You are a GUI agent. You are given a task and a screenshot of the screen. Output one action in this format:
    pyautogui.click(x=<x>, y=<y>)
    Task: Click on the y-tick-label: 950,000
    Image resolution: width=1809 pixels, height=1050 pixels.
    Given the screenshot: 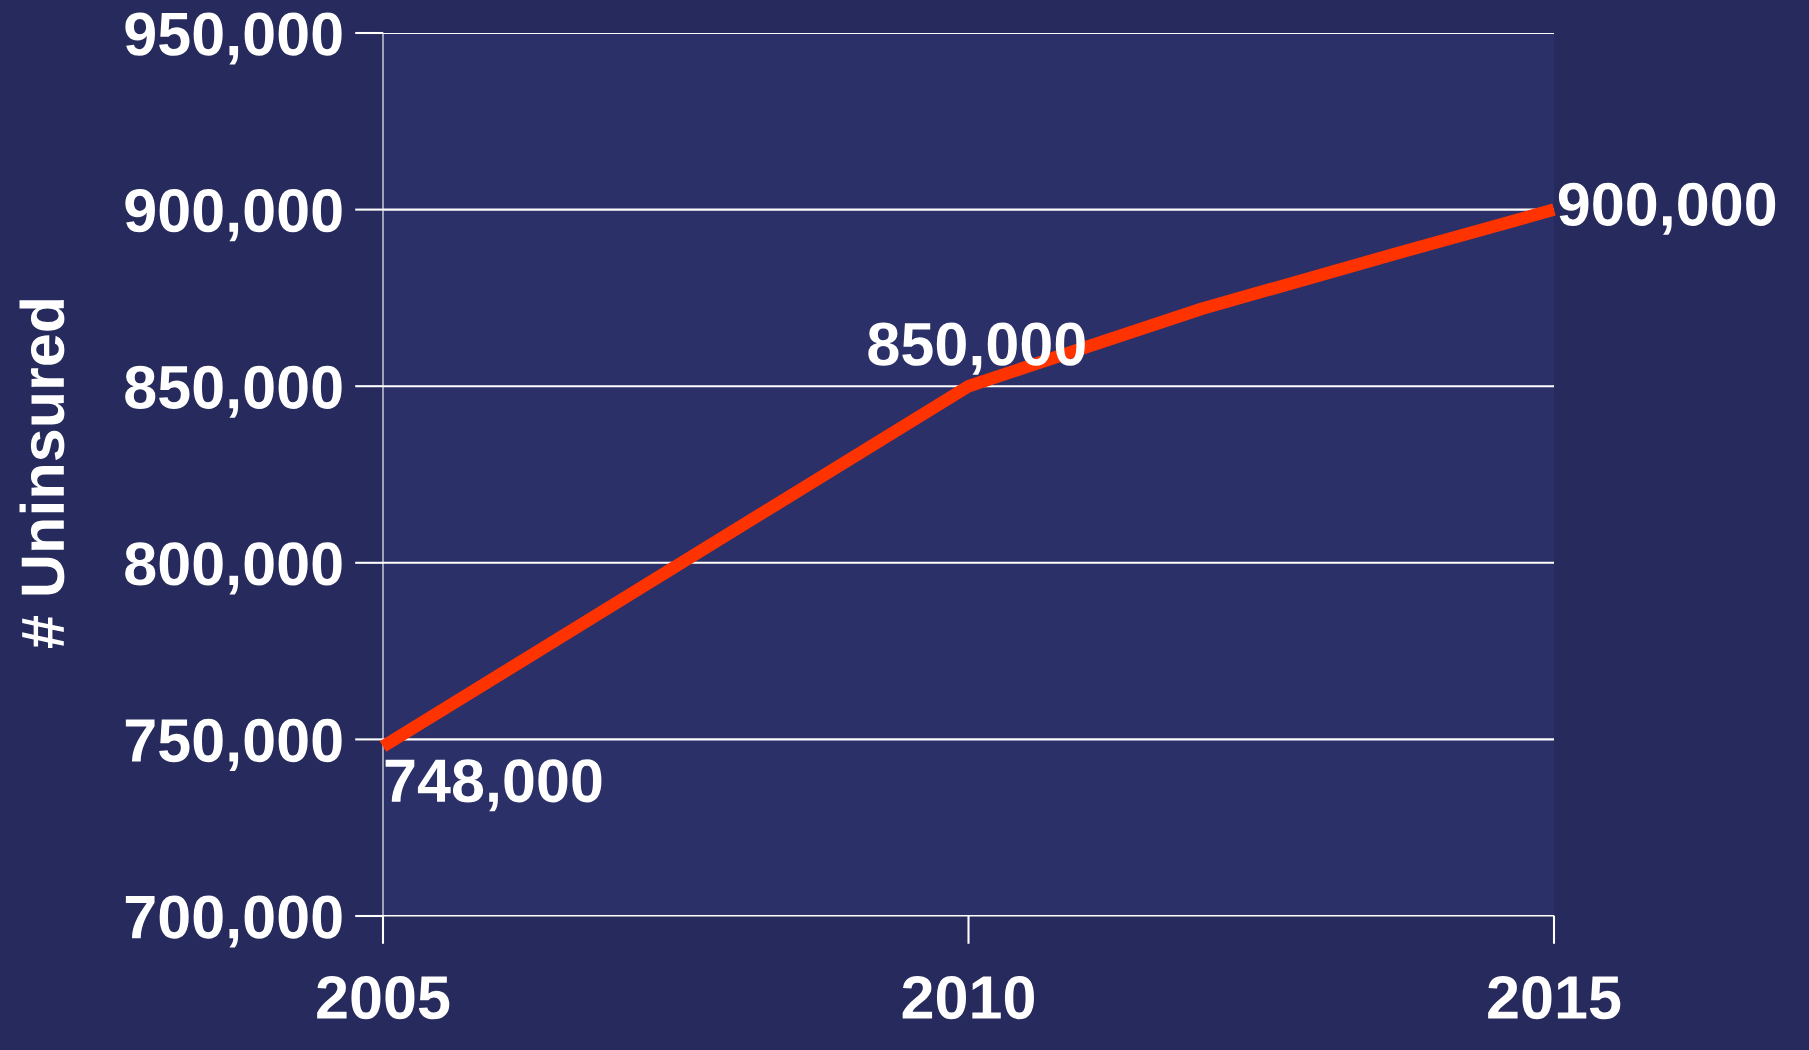 What is the action you would take?
    pyautogui.click(x=233, y=38)
    